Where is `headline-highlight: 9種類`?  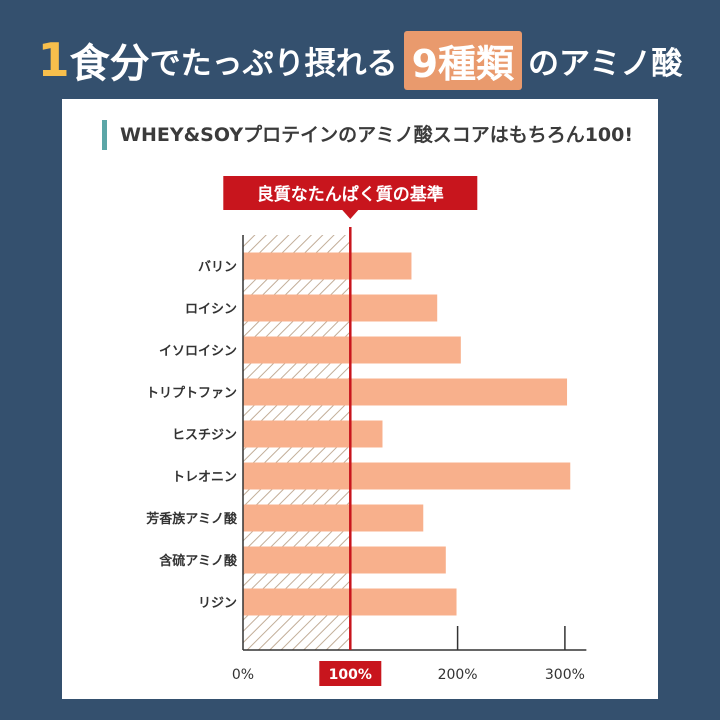
headline-highlight: 9種類 is located at coordinates (463, 60).